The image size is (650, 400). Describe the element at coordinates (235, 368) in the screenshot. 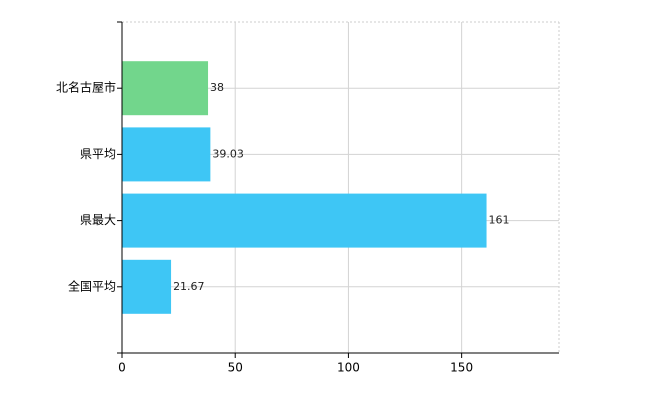

I see `x-tick-label: 50` at that location.